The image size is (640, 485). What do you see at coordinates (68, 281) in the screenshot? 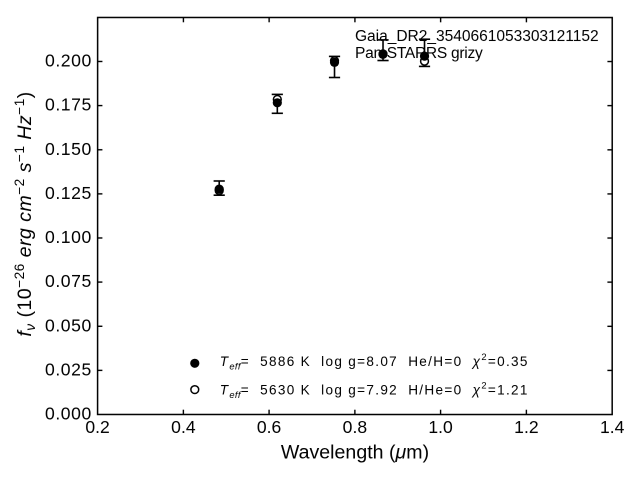
I see `svg-text: 0.075` at bounding box center [68, 281].